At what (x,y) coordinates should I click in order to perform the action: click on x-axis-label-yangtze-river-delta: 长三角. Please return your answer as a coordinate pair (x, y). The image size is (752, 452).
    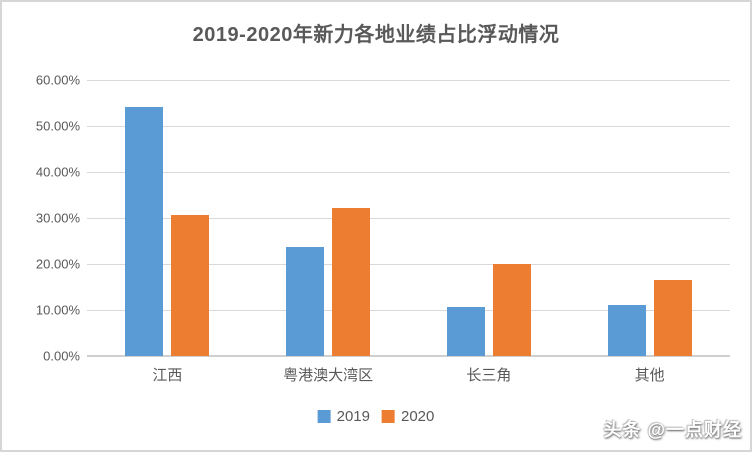
    Looking at the image, I should click on (489, 375).